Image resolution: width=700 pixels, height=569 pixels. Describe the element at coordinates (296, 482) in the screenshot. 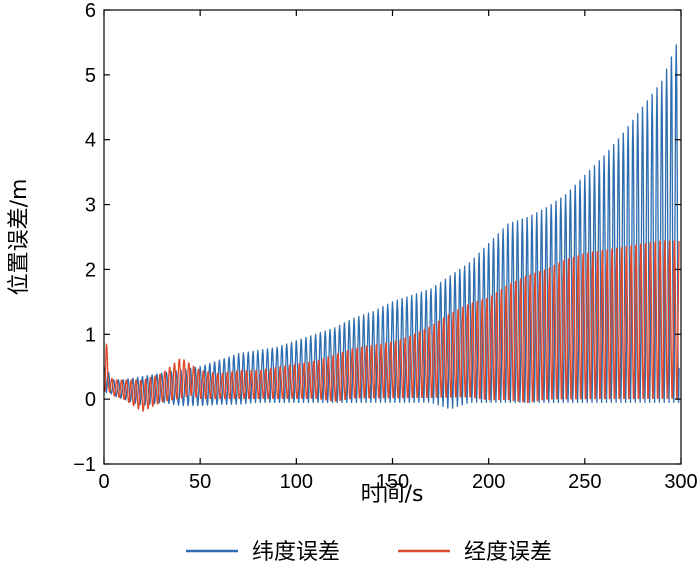

I see `x-tick-label: 100` at that location.